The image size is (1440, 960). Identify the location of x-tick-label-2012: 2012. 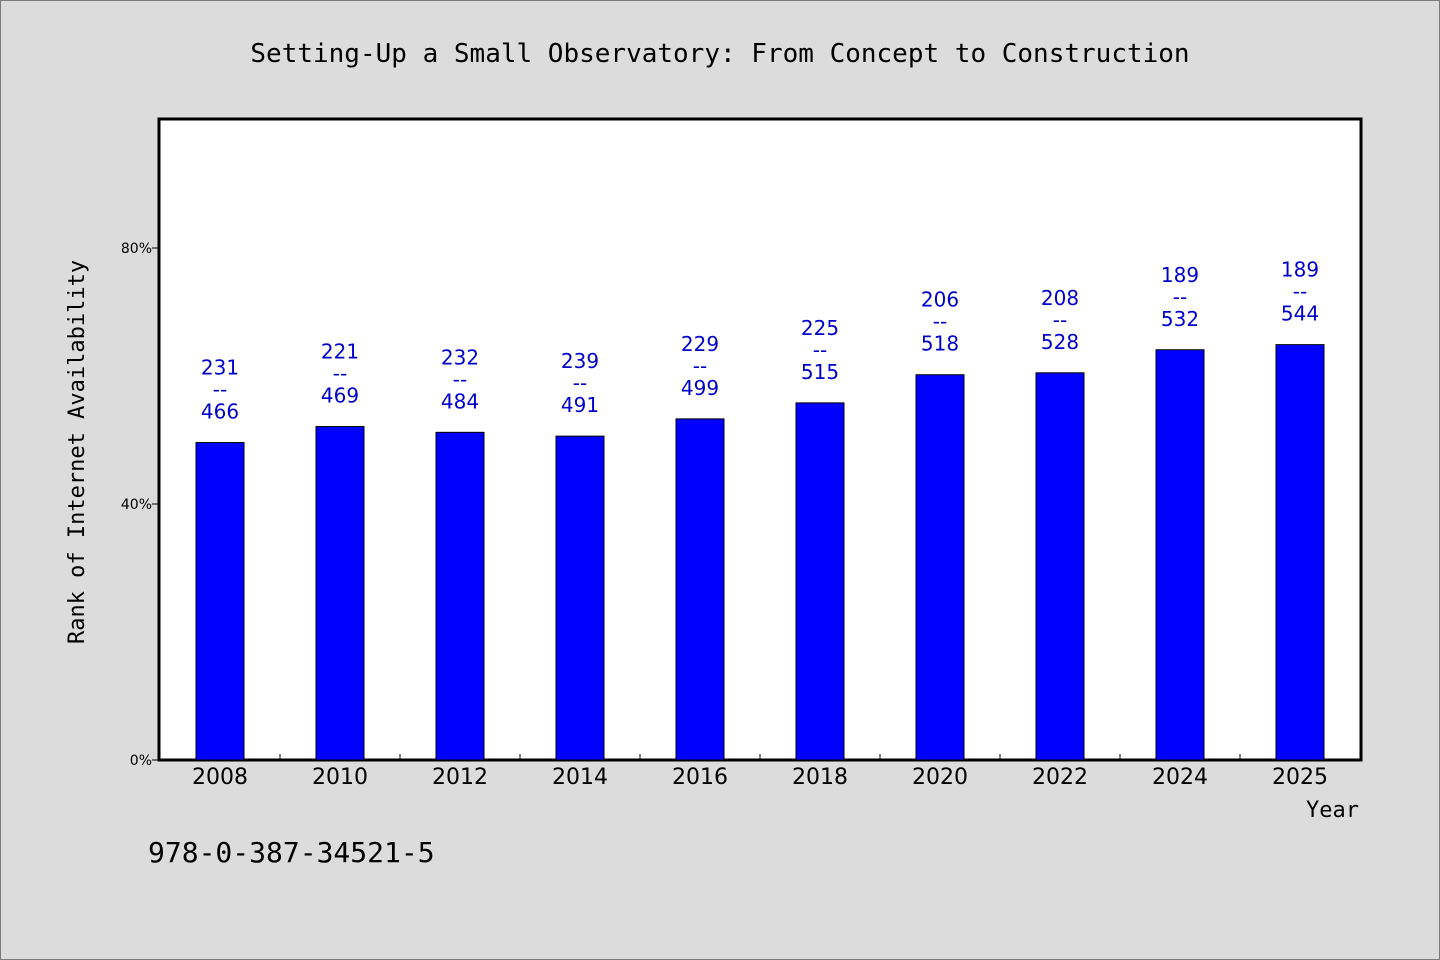
(460, 777).